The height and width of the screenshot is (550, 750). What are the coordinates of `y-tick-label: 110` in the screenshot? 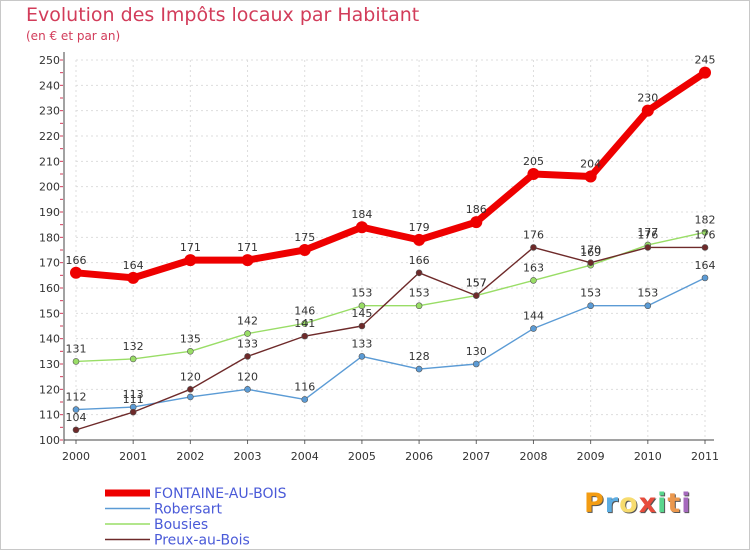 It's located at (49, 415).